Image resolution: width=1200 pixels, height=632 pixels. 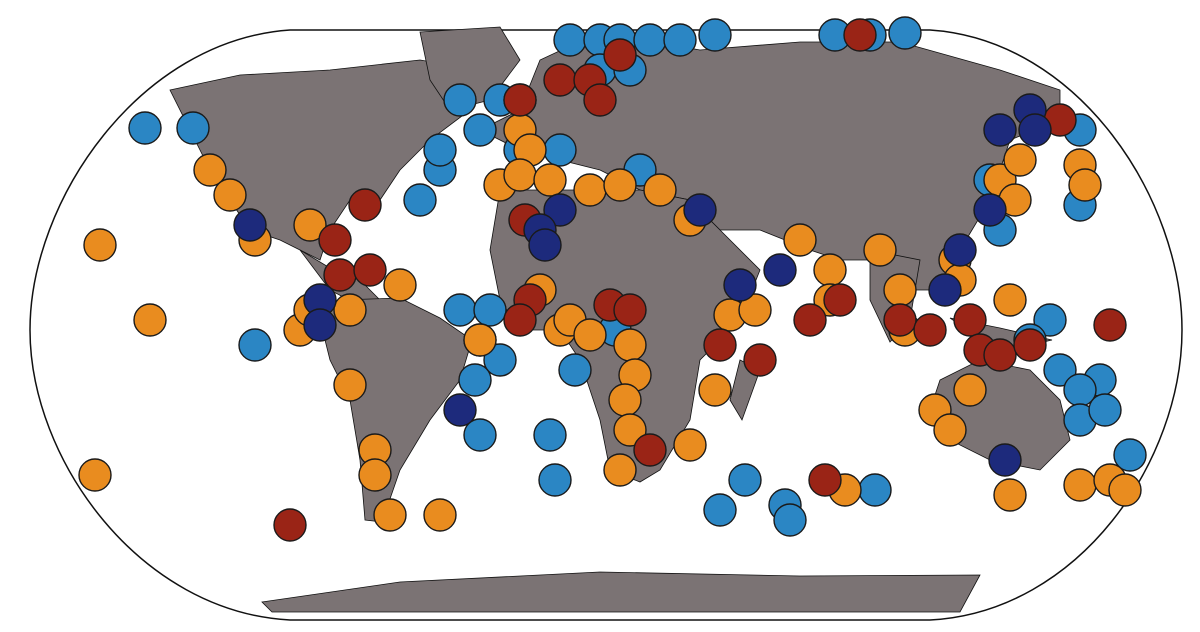 I want to click on antarctica, so click(x=621, y=592).